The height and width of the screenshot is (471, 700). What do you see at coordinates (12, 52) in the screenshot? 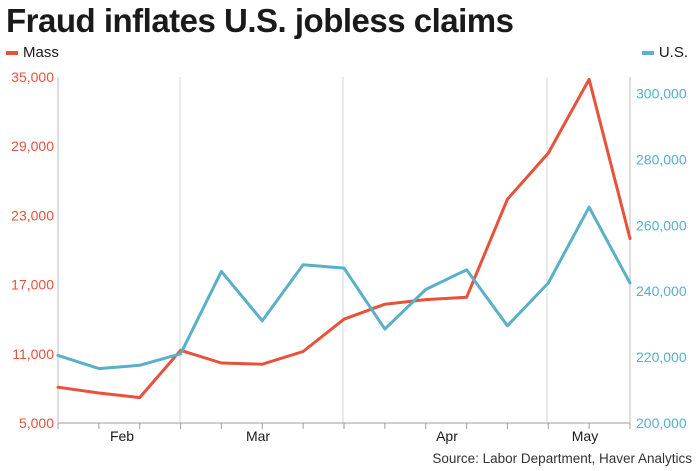
I see `legend-mass-swatch` at bounding box center [12, 52].